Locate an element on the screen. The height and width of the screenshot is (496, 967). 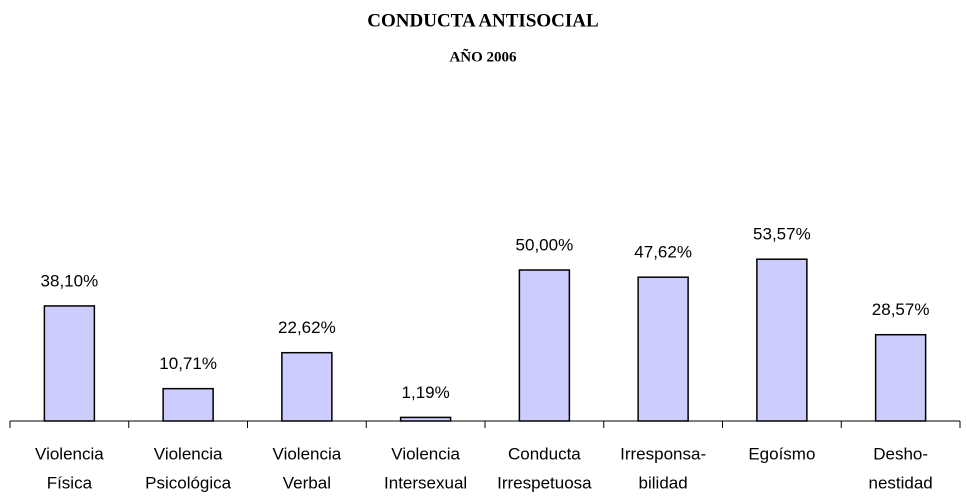
x-tick-label: Irresponsa- is located at coordinates (663, 453).